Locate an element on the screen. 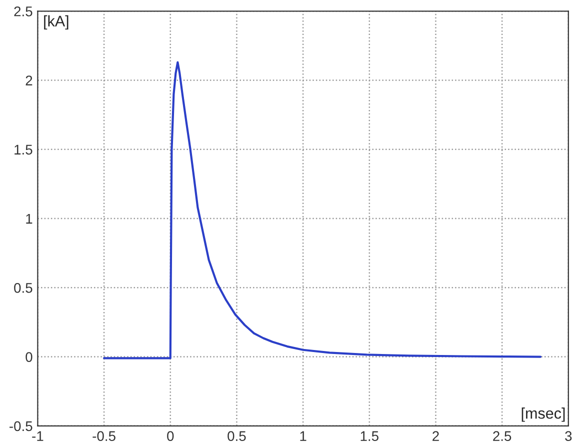  x-tick-label: 1 is located at coordinates (303, 436).